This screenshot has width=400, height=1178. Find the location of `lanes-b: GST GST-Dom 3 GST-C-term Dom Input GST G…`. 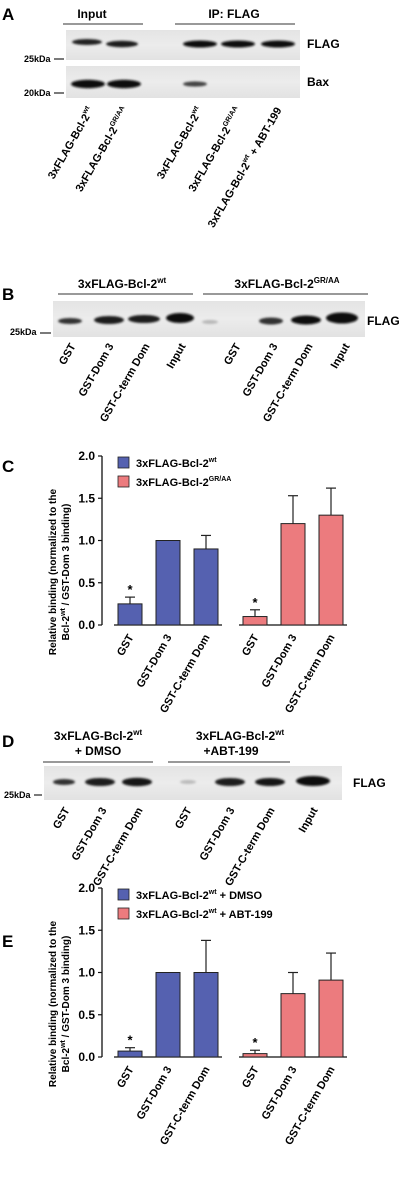

lanes-b: GST GST-Dom 3 GST-C-term Dom Input GST G… is located at coordinates (205, 382).